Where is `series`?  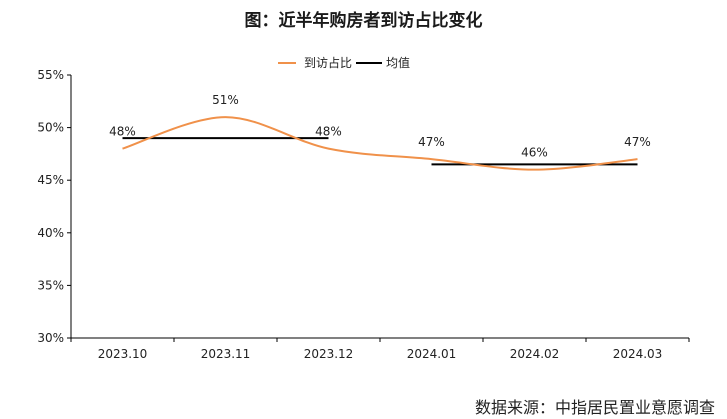 series is located at coordinates (380, 143).